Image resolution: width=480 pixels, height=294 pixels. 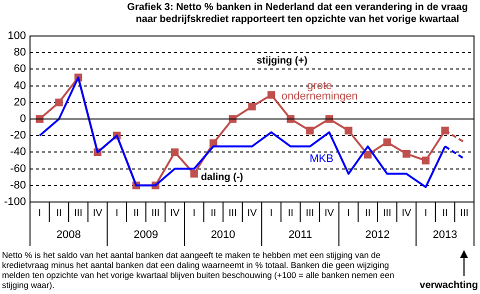 What do you see at coordinates (377, 235) in the screenshot?
I see `text: 2012` at bounding box center [377, 235].